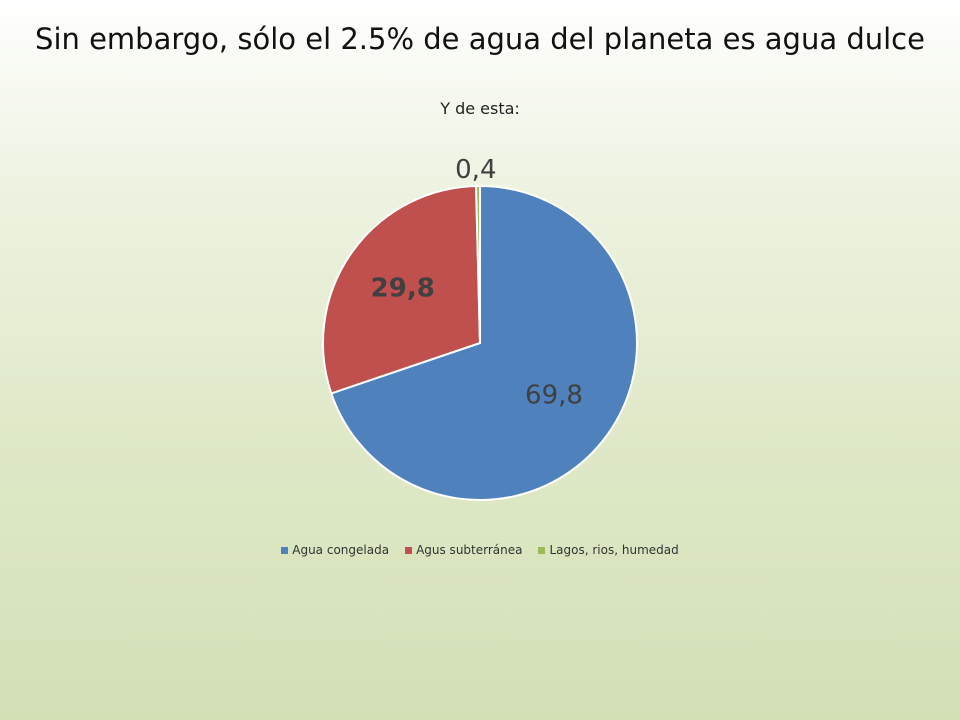 This screenshot has height=720, width=960. What do you see at coordinates (484, 342) in the screenshot?
I see `pie-slice-agua-congelada` at bounding box center [484, 342].